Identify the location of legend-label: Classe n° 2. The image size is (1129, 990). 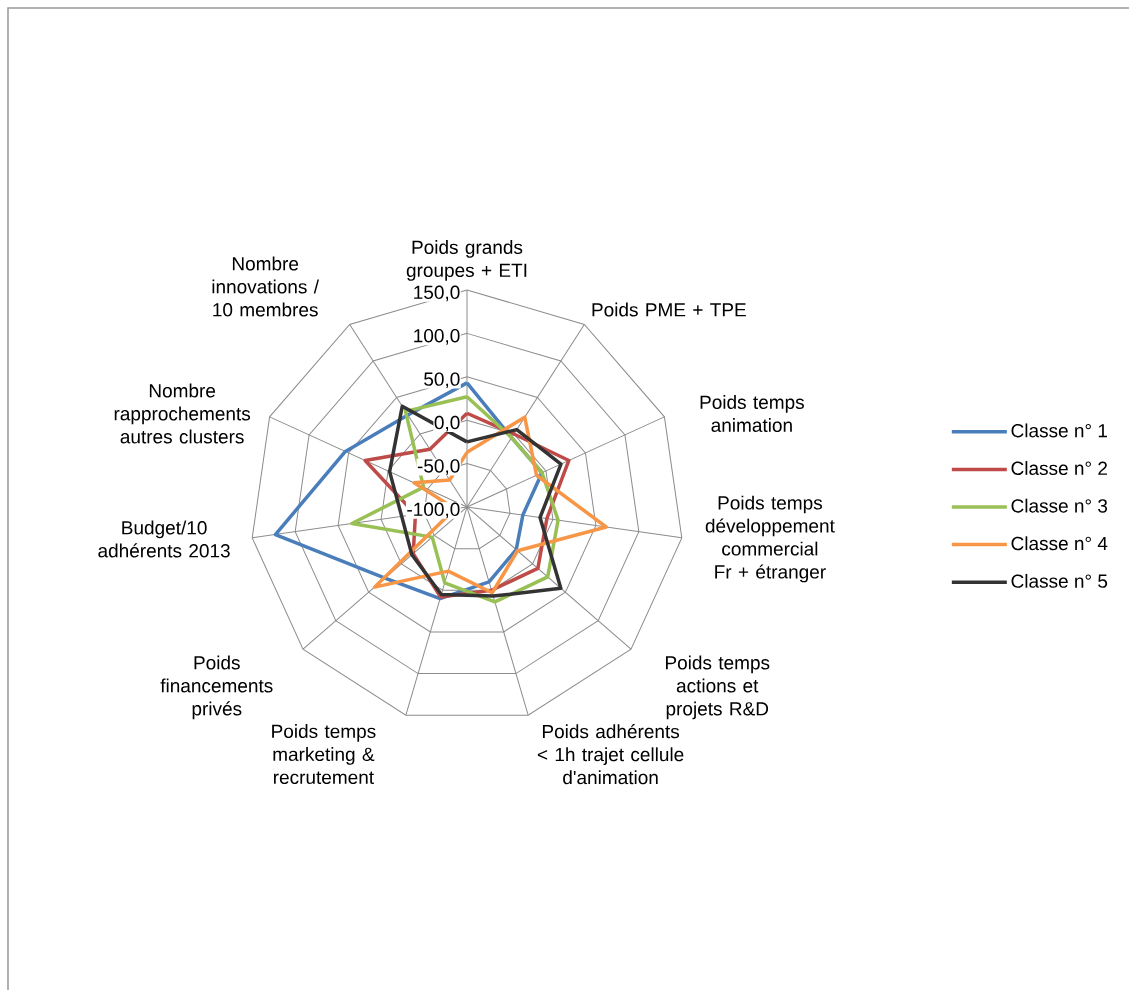
(1059, 468).